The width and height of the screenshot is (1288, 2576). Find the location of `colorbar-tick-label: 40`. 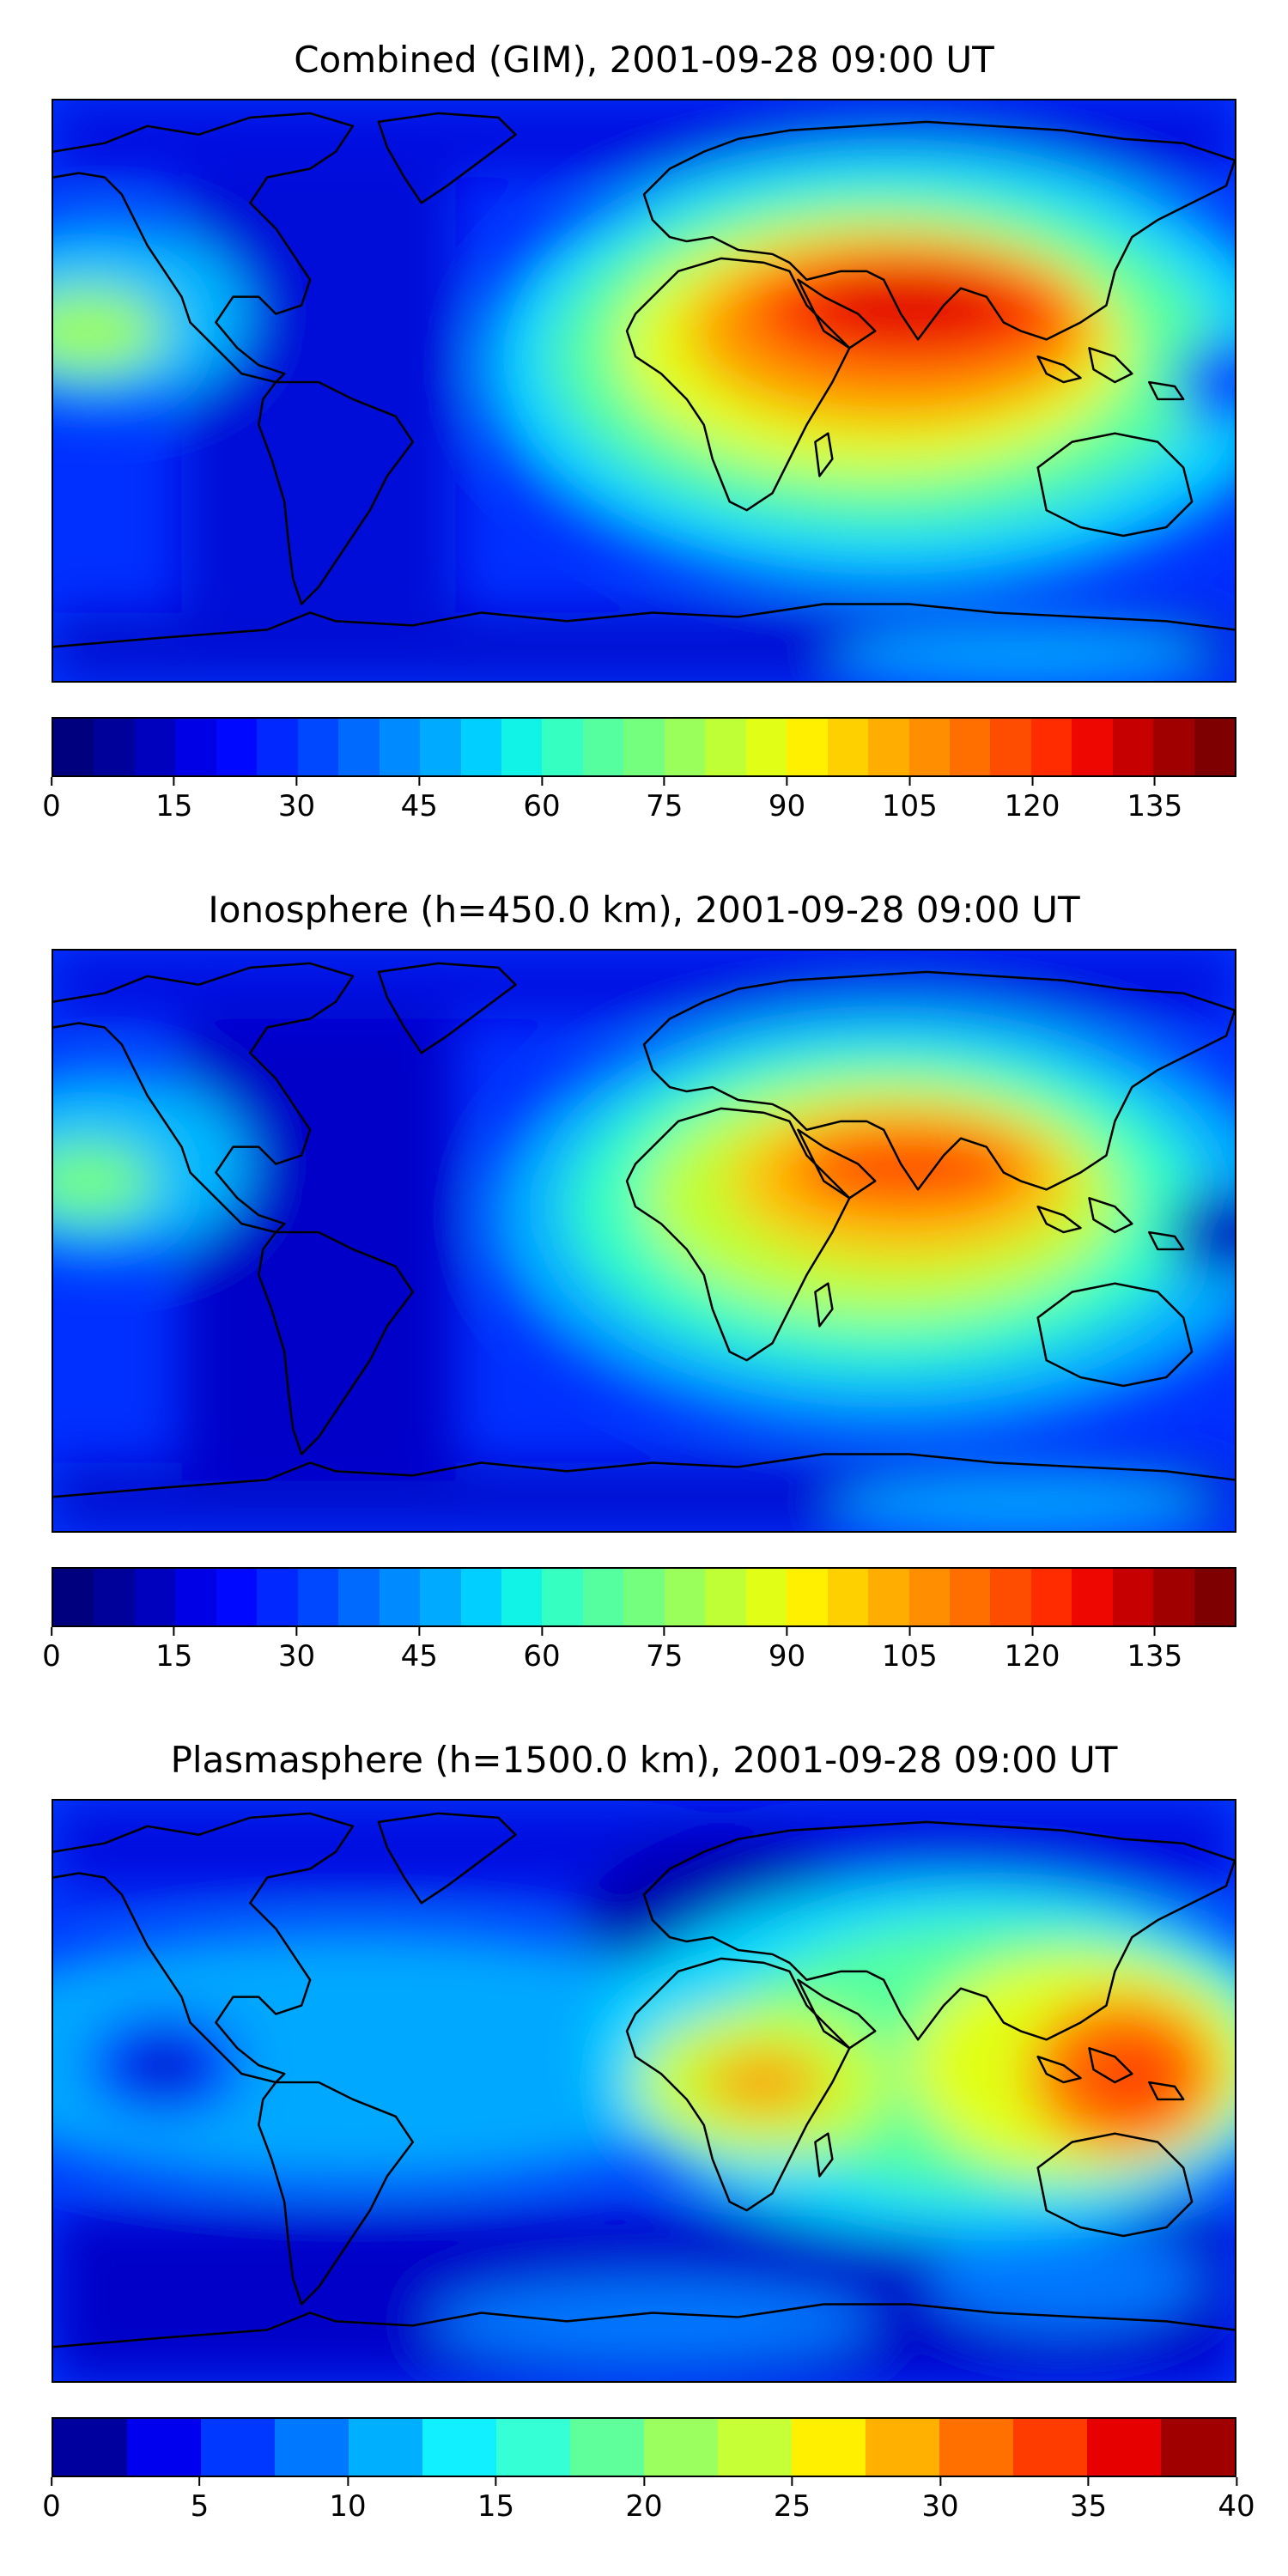

colorbar-tick-label: 40 is located at coordinates (1236, 2500).